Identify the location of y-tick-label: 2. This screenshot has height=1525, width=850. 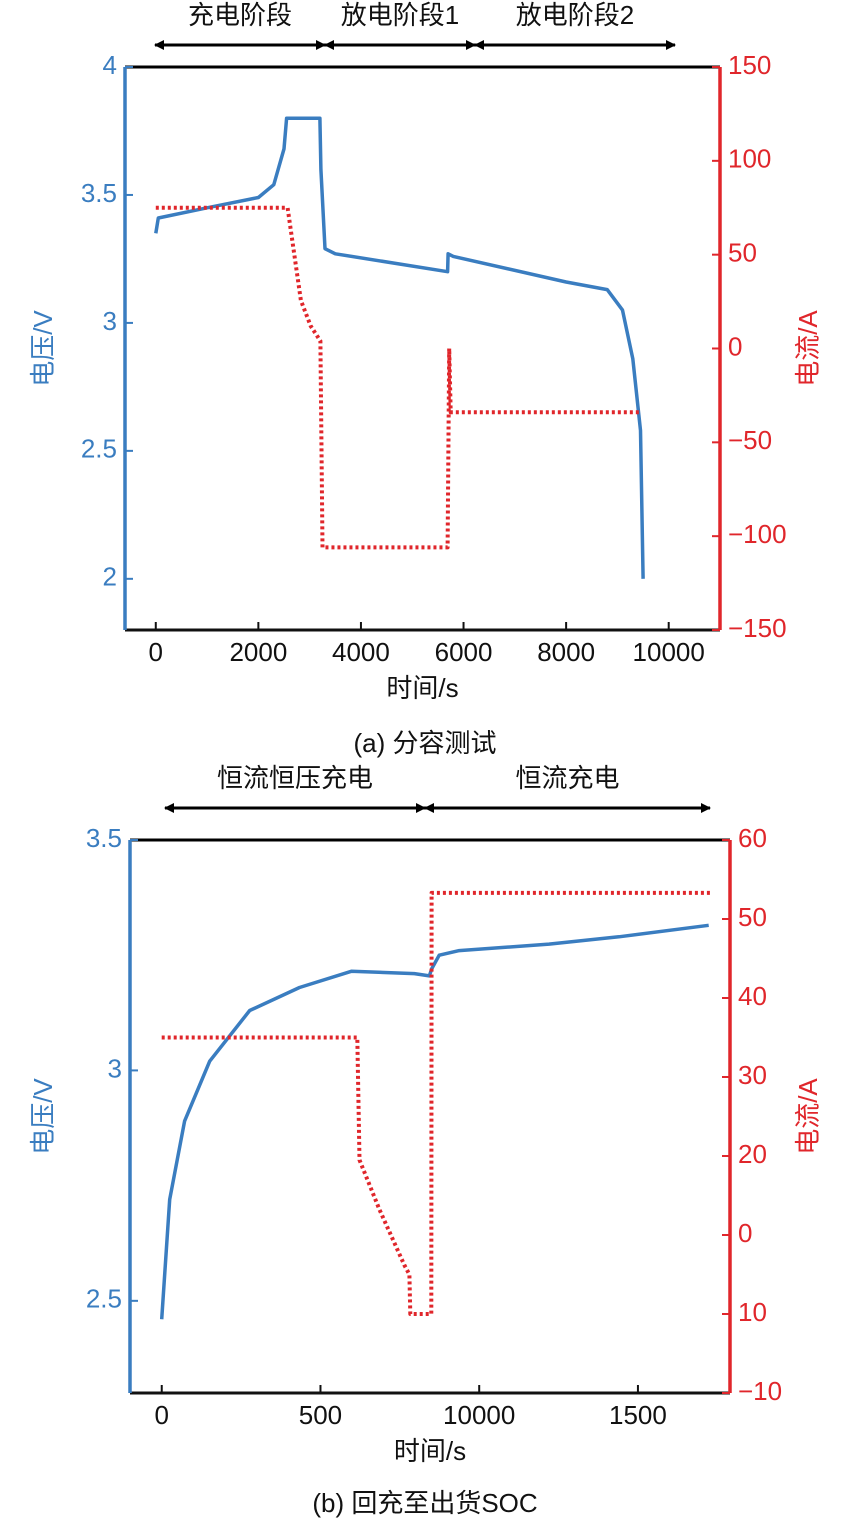
(110, 577).